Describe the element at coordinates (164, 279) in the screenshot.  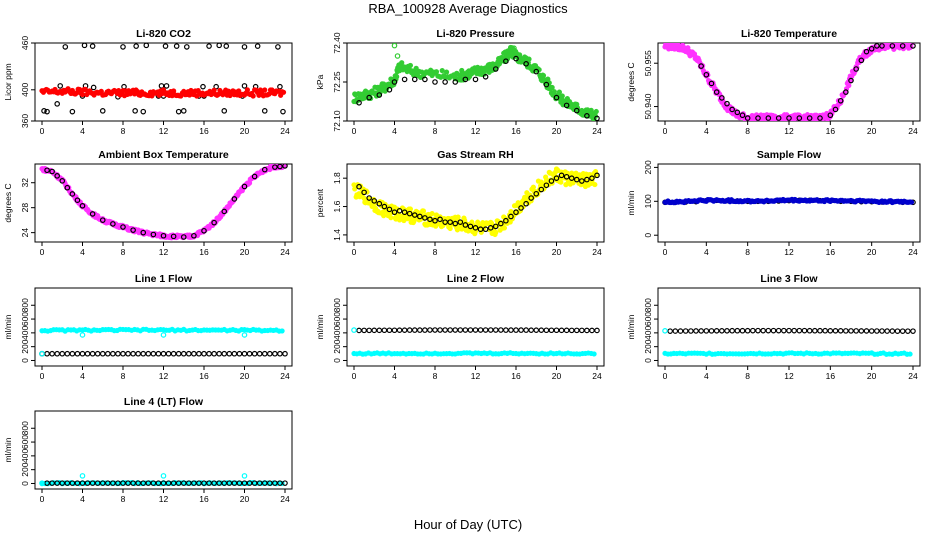
I see `chart-title: Line 1 Flow` at that location.